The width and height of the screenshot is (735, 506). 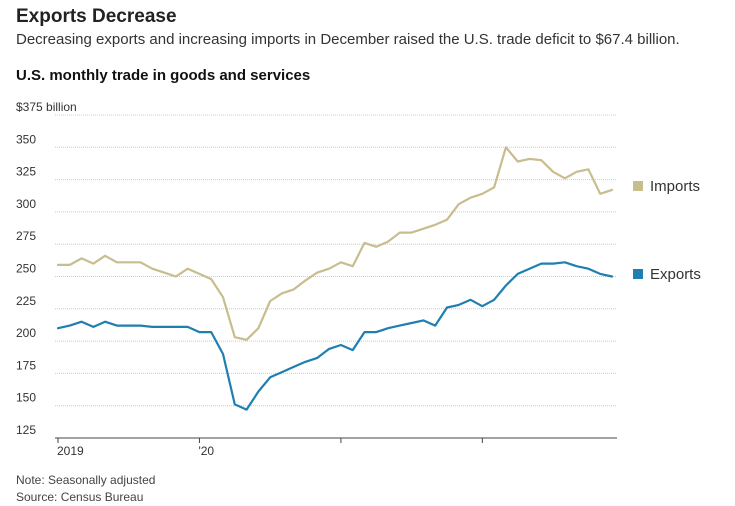 I want to click on y-tick-label: 200, so click(x=26, y=333).